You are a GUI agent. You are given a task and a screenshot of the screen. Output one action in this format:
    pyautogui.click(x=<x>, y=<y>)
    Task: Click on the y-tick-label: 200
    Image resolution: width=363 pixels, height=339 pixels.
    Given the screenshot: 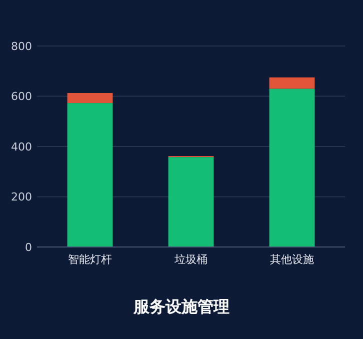 What is the action you would take?
    pyautogui.click(x=21, y=197)
    